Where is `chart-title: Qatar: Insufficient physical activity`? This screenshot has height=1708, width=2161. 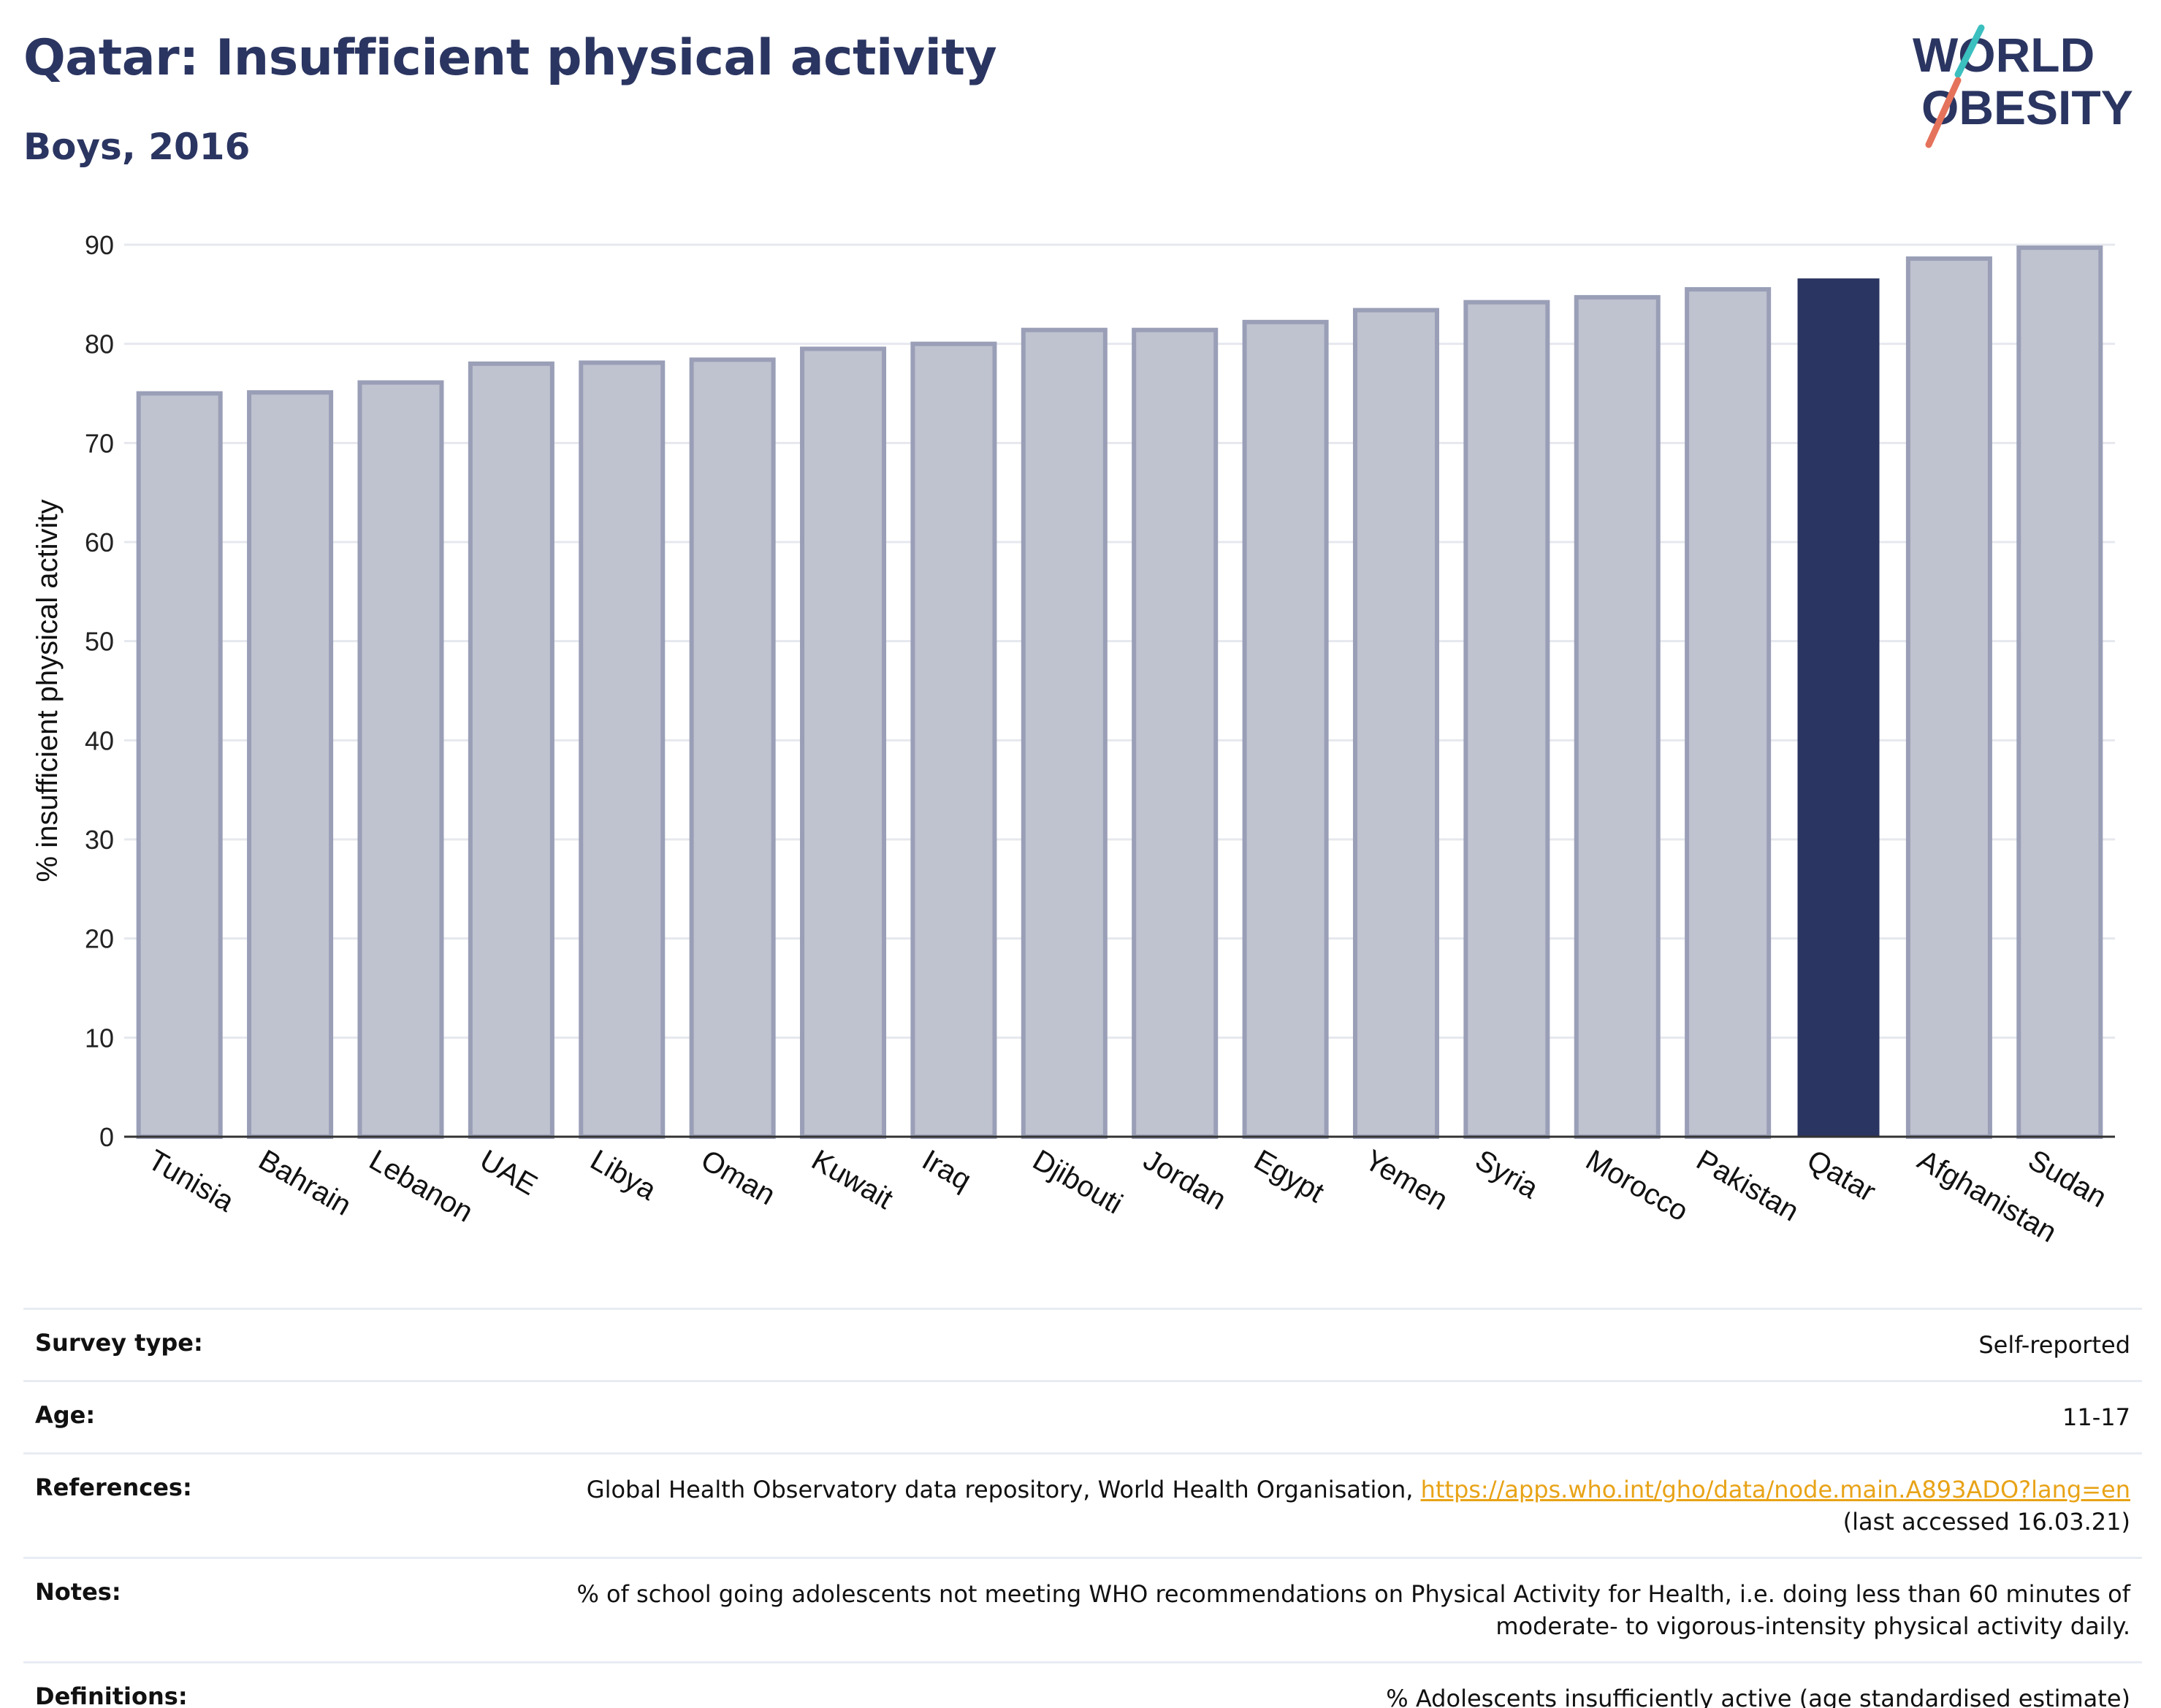 chart-title: Qatar: Insufficient physical activity is located at coordinates (510, 58).